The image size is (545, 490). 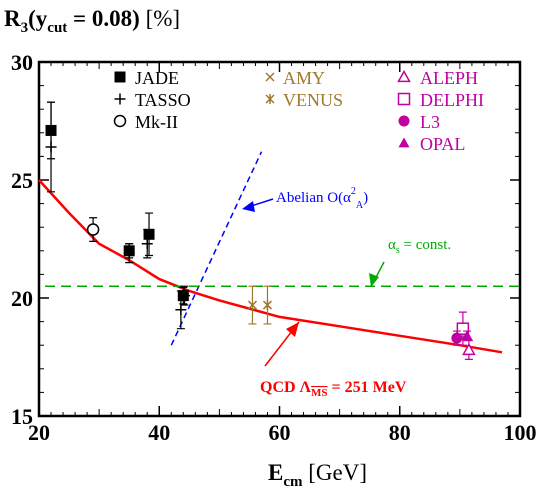 What do you see at coordinates (149, 234) in the screenshot?
I see `data-point-jade` at bounding box center [149, 234].